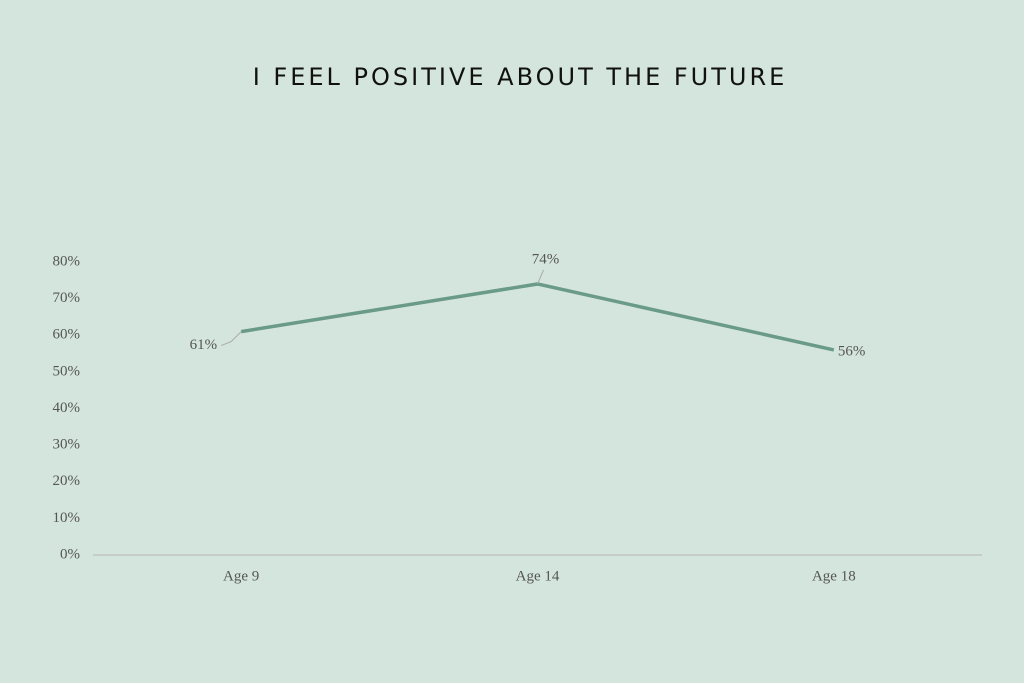 This screenshot has height=683, width=1024. Describe the element at coordinates (67, 371) in the screenshot. I see `y-tick-label: 50%` at that location.